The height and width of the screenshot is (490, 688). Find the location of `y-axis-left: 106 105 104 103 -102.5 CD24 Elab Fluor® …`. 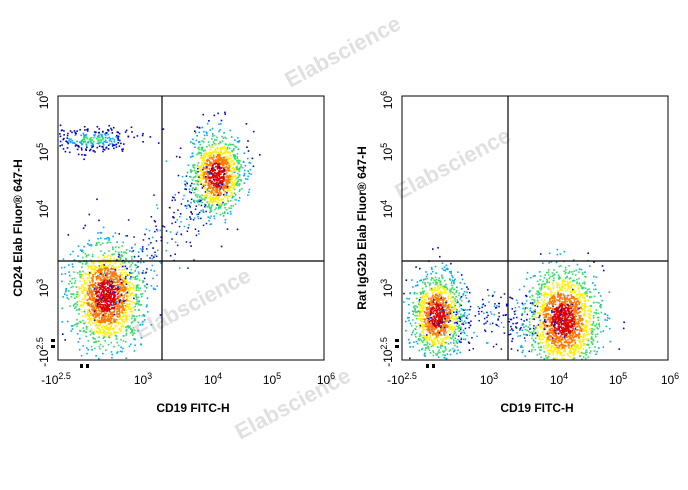

y-axis-left: 106 105 104 103 -102.5 CD24 Elab Fluor® … is located at coordinates (33, 229).